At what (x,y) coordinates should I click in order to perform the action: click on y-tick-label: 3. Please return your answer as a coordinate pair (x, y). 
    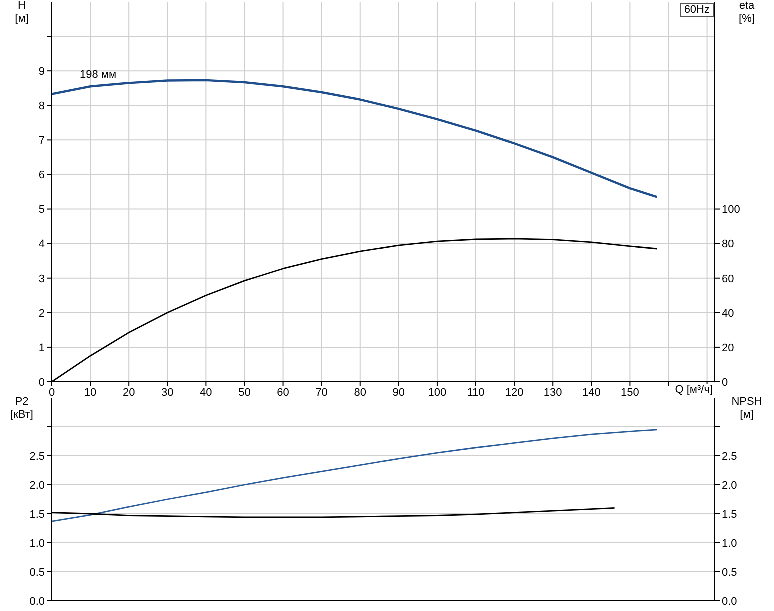
    Looking at the image, I should click on (41, 279).